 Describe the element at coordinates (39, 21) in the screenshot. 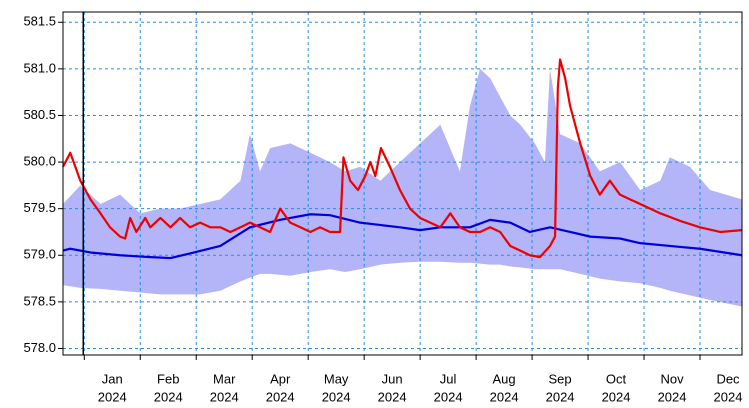

I see `y-tick-label: 581.5` at that location.